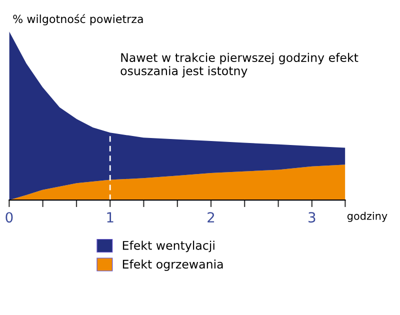 This screenshot has width=400, height=315. Describe the element at coordinates (110, 217) in the screenshot. I see `x-tick-label: 1` at that location.